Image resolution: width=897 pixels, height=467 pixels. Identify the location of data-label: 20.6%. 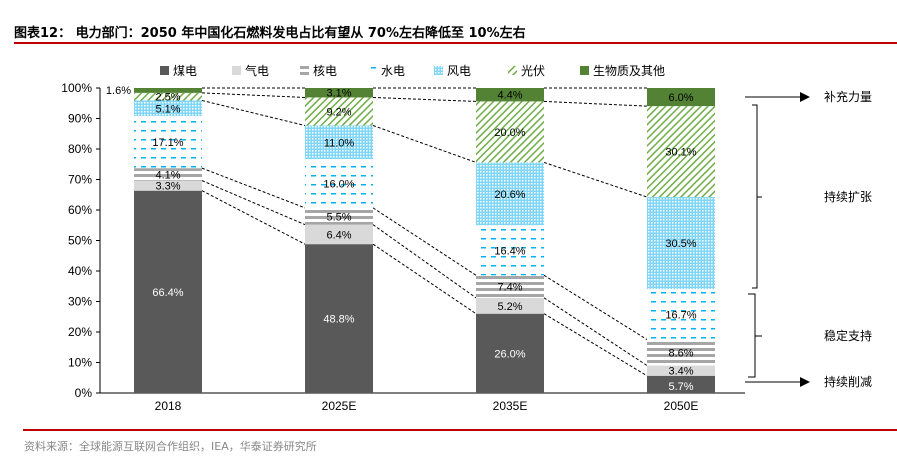
(509, 195).